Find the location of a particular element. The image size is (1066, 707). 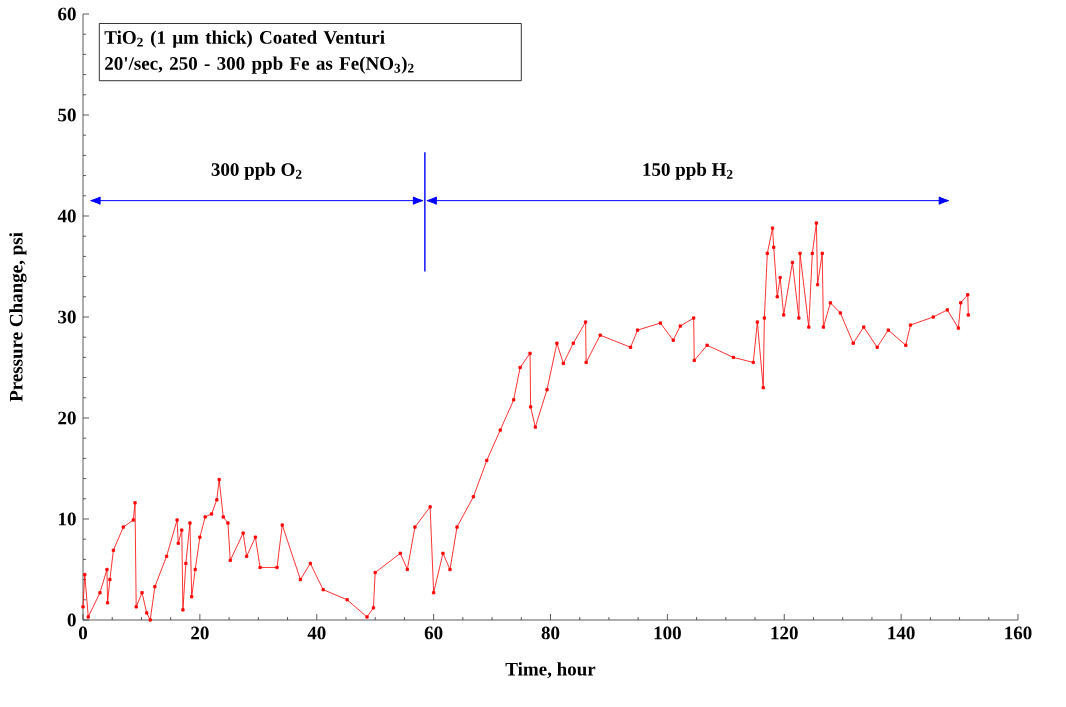

y-tick-label: 60 is located at coordinates (67, 14).